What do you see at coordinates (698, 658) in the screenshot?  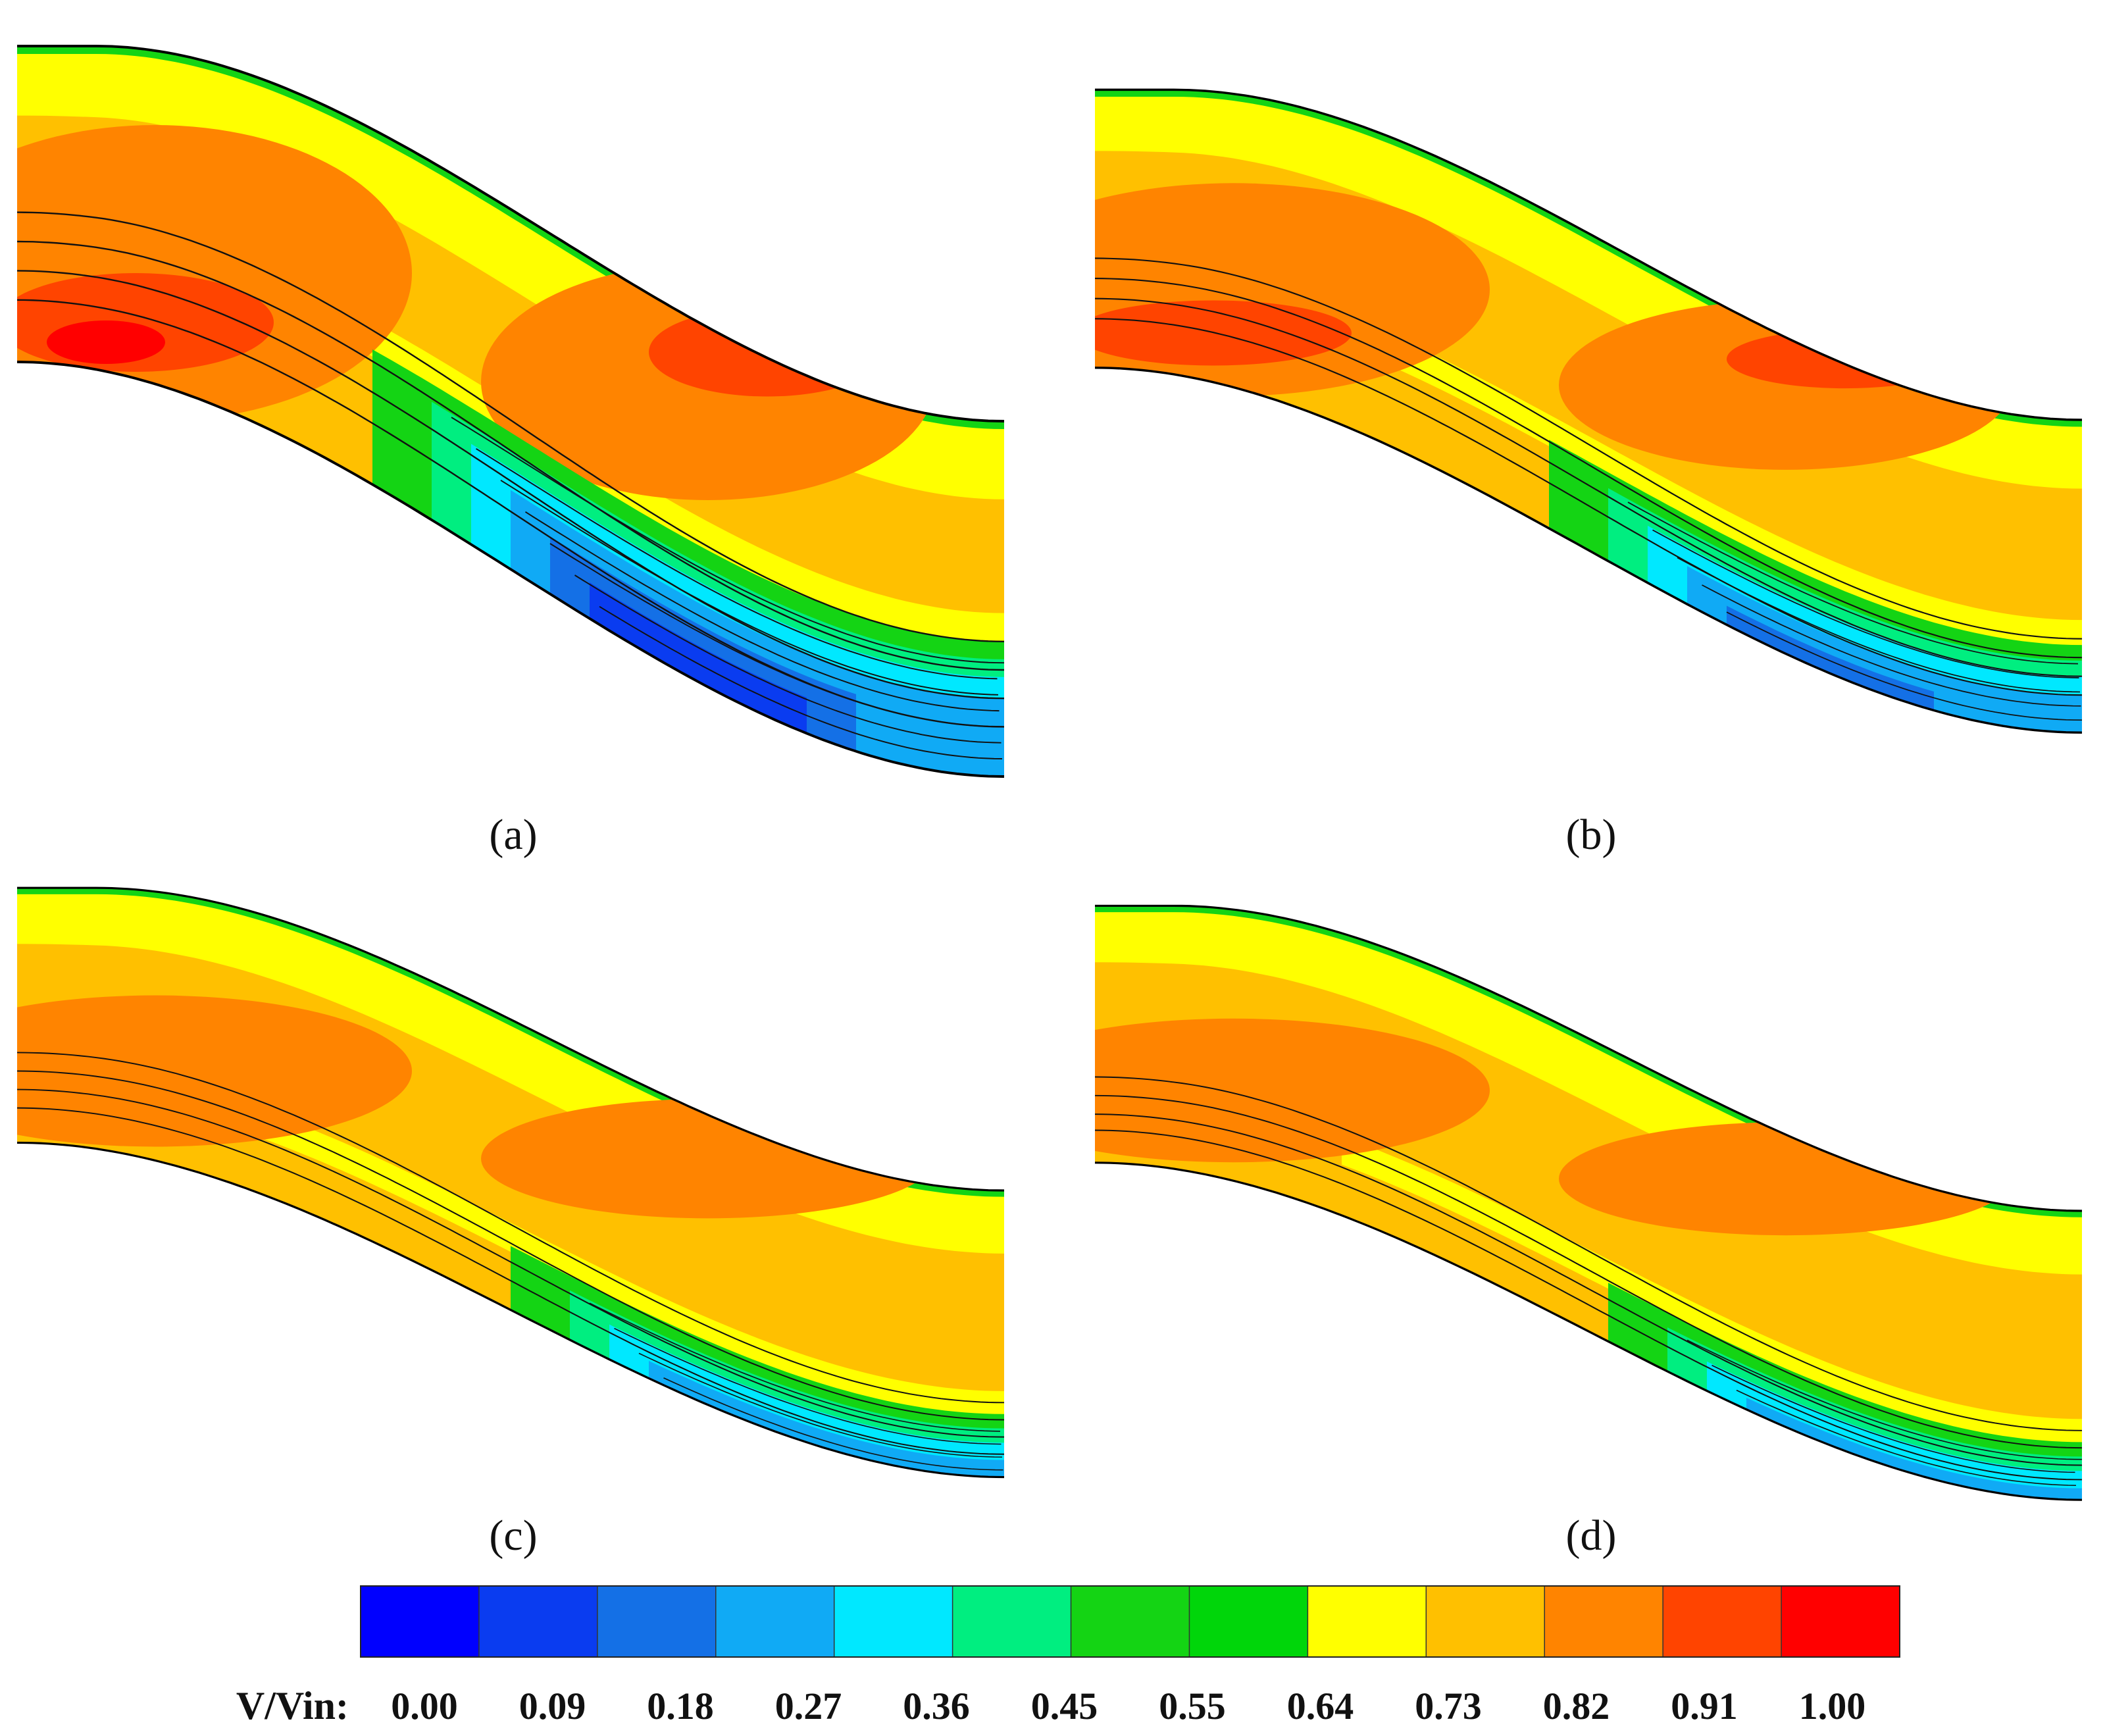 I see `contour-0.09-bubble` at bounding box center [698, 658].